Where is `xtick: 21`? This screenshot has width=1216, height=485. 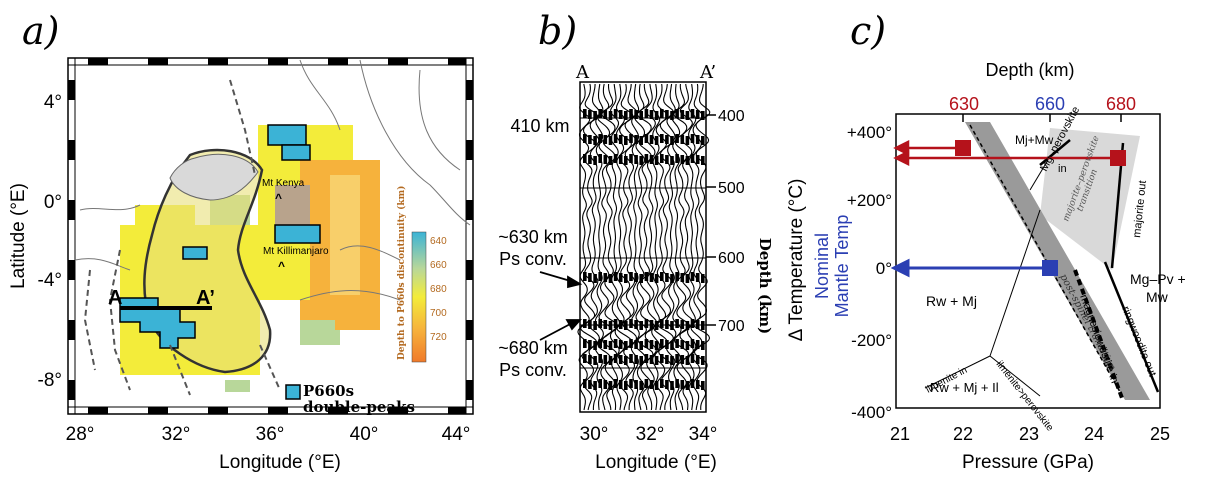
xtick: 21 is located at coordinates (900, 434).